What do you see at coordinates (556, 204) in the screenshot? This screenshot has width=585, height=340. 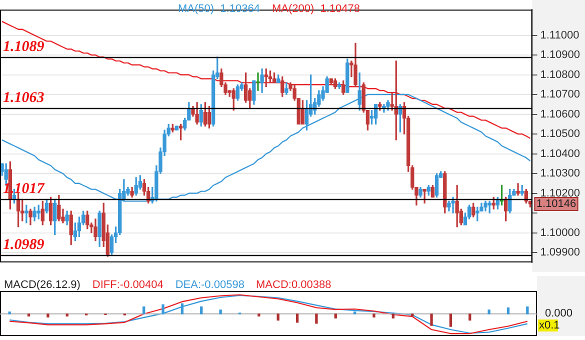 I see `annotation: 1.10146` at bounding box center [556, 204].